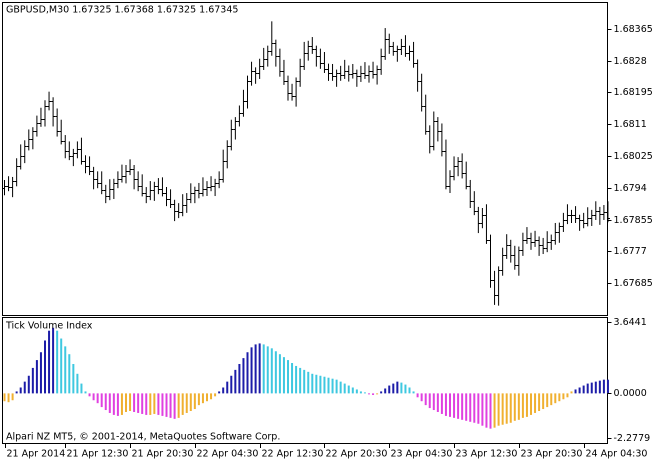 This screenshot has width=659, height=464. Describe the element at coordinates (36, 454) in the screenshot. I see `x-tick-label: 21 Apr 2014` at that location.